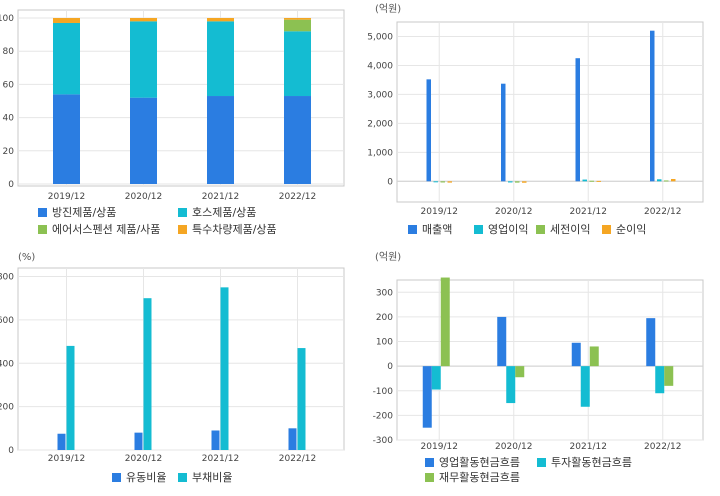  Describe the element at coordinates (384, 293) in the screenshot. I see `y-tick-label: 300` at that location.